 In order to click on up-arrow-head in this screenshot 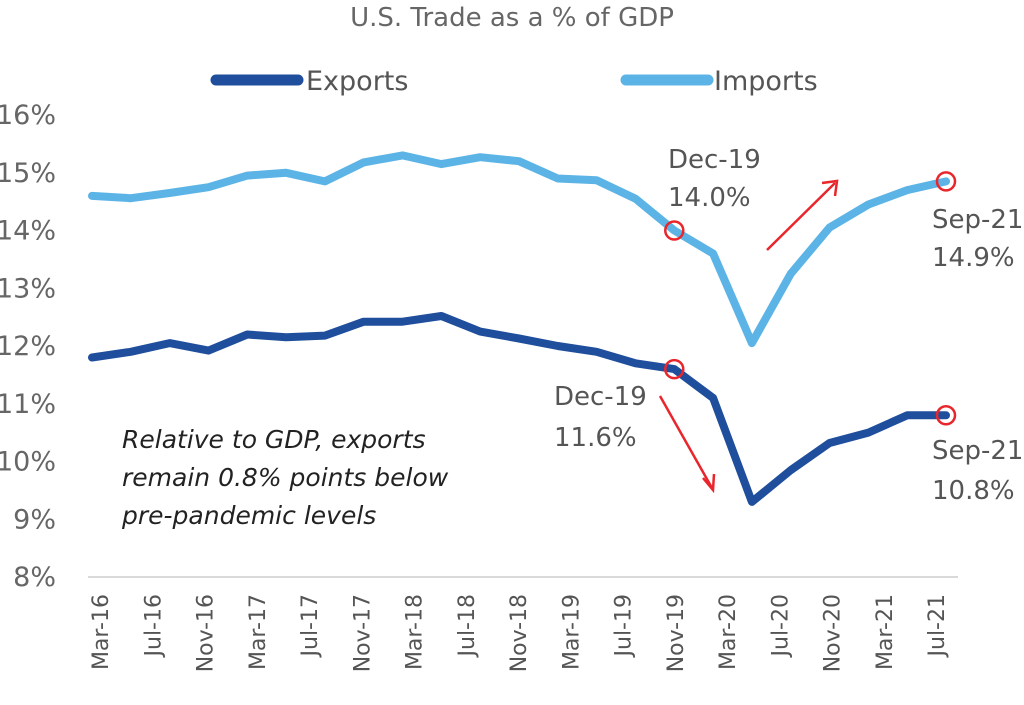, I will do `click(830, 188)`.